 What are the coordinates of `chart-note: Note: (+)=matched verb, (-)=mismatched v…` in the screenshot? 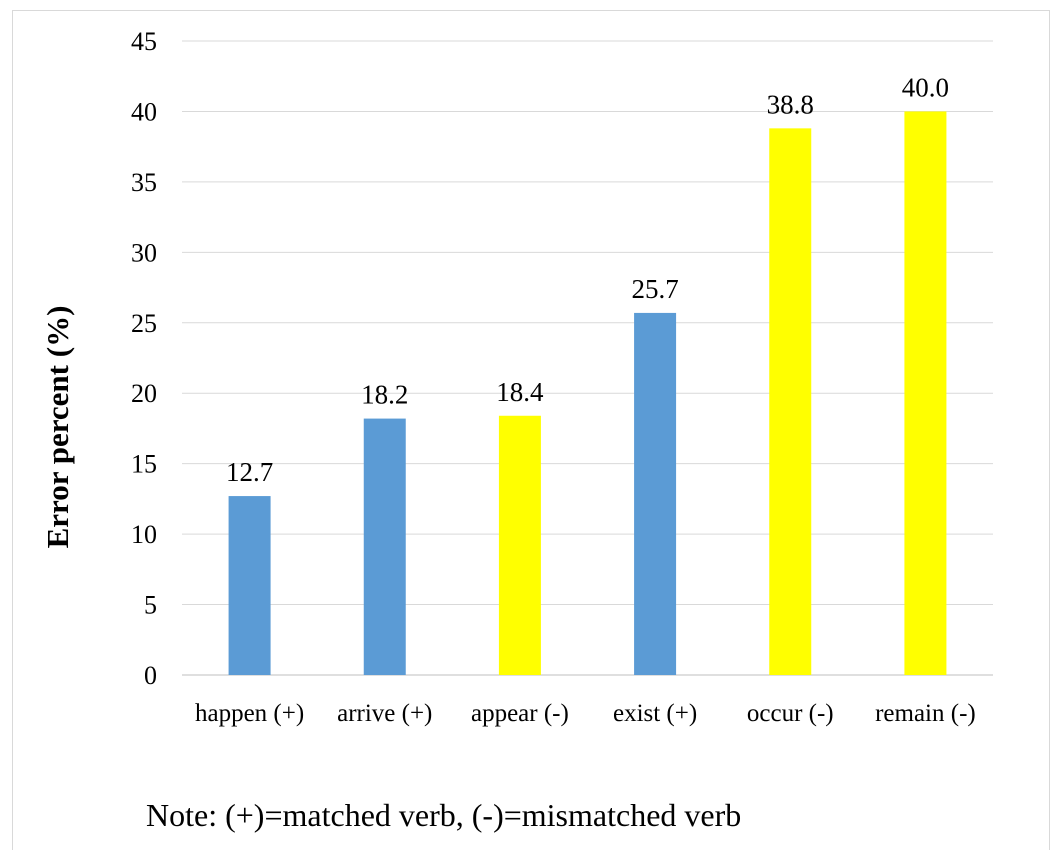 It's located at (444, 815).